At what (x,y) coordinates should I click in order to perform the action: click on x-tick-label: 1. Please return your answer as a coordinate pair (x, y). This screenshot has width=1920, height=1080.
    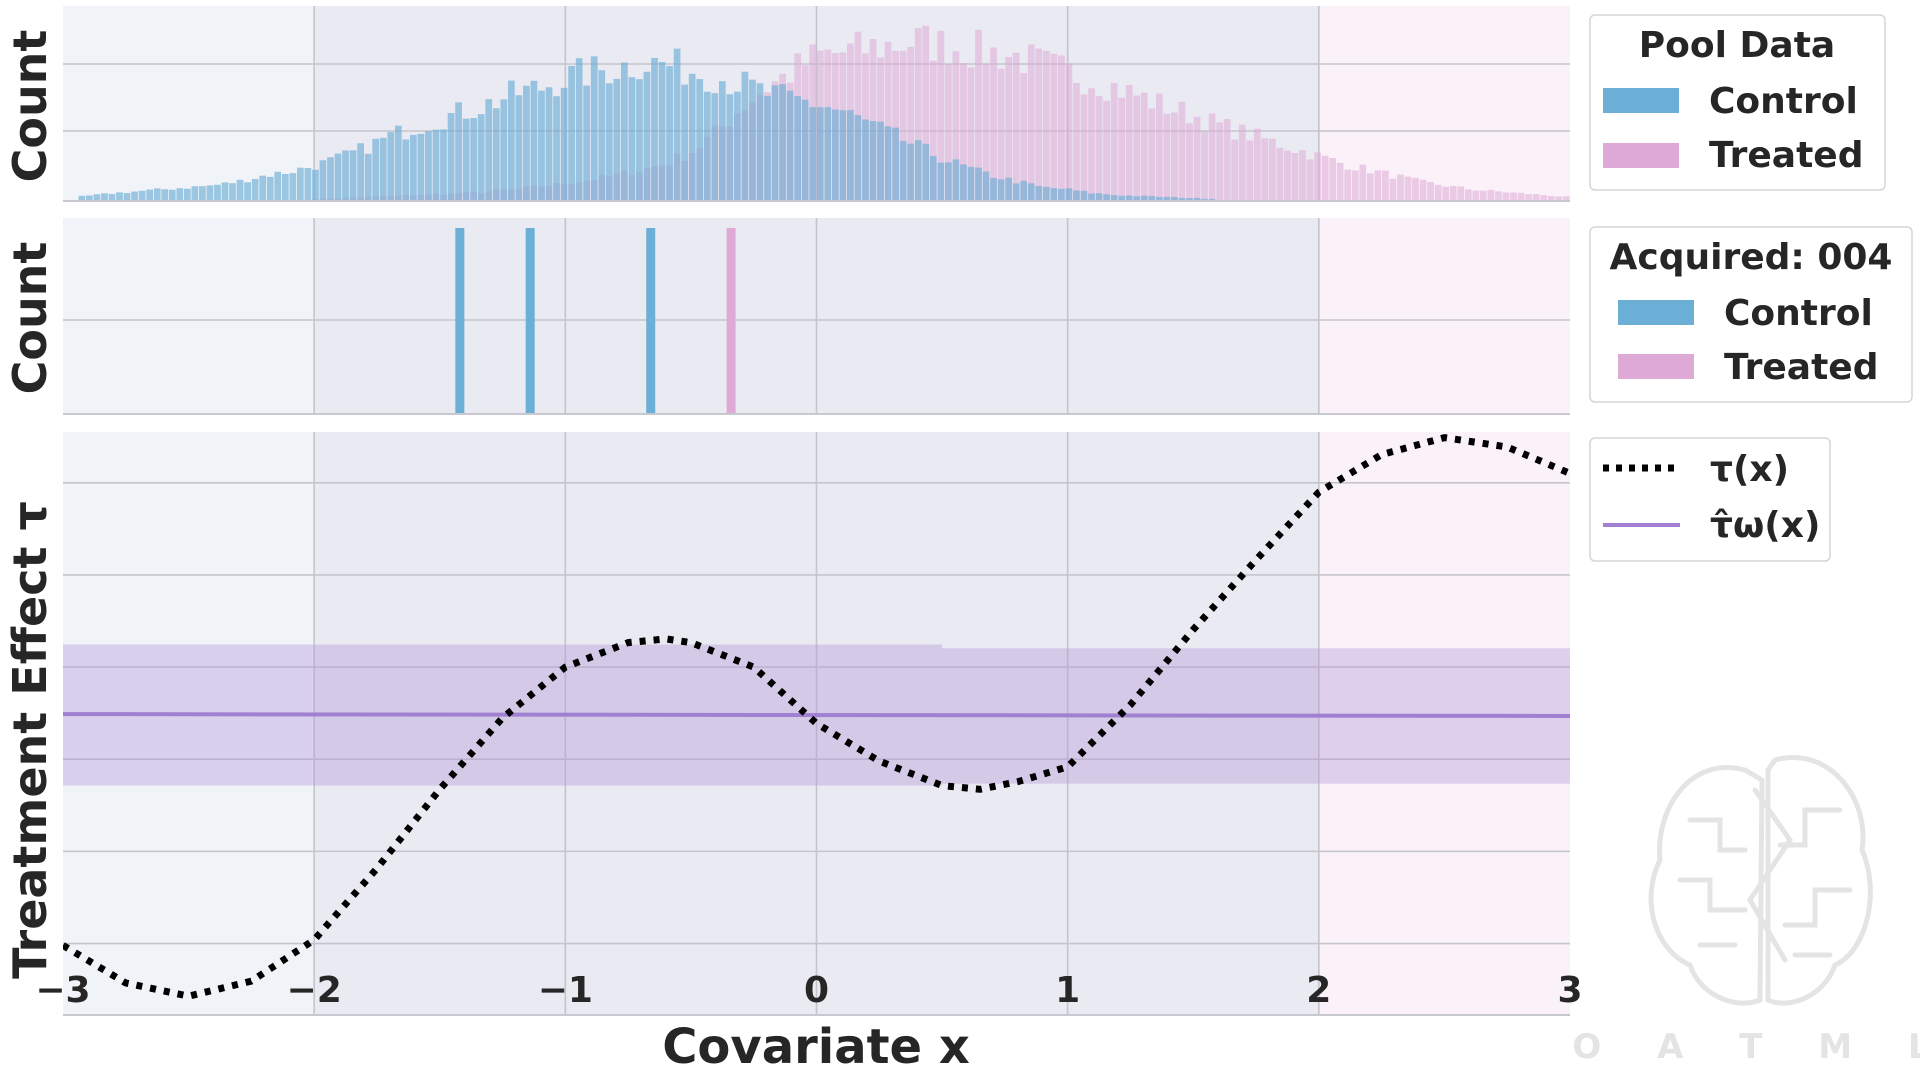
    Looking at the image, I should click on (1067, 990).